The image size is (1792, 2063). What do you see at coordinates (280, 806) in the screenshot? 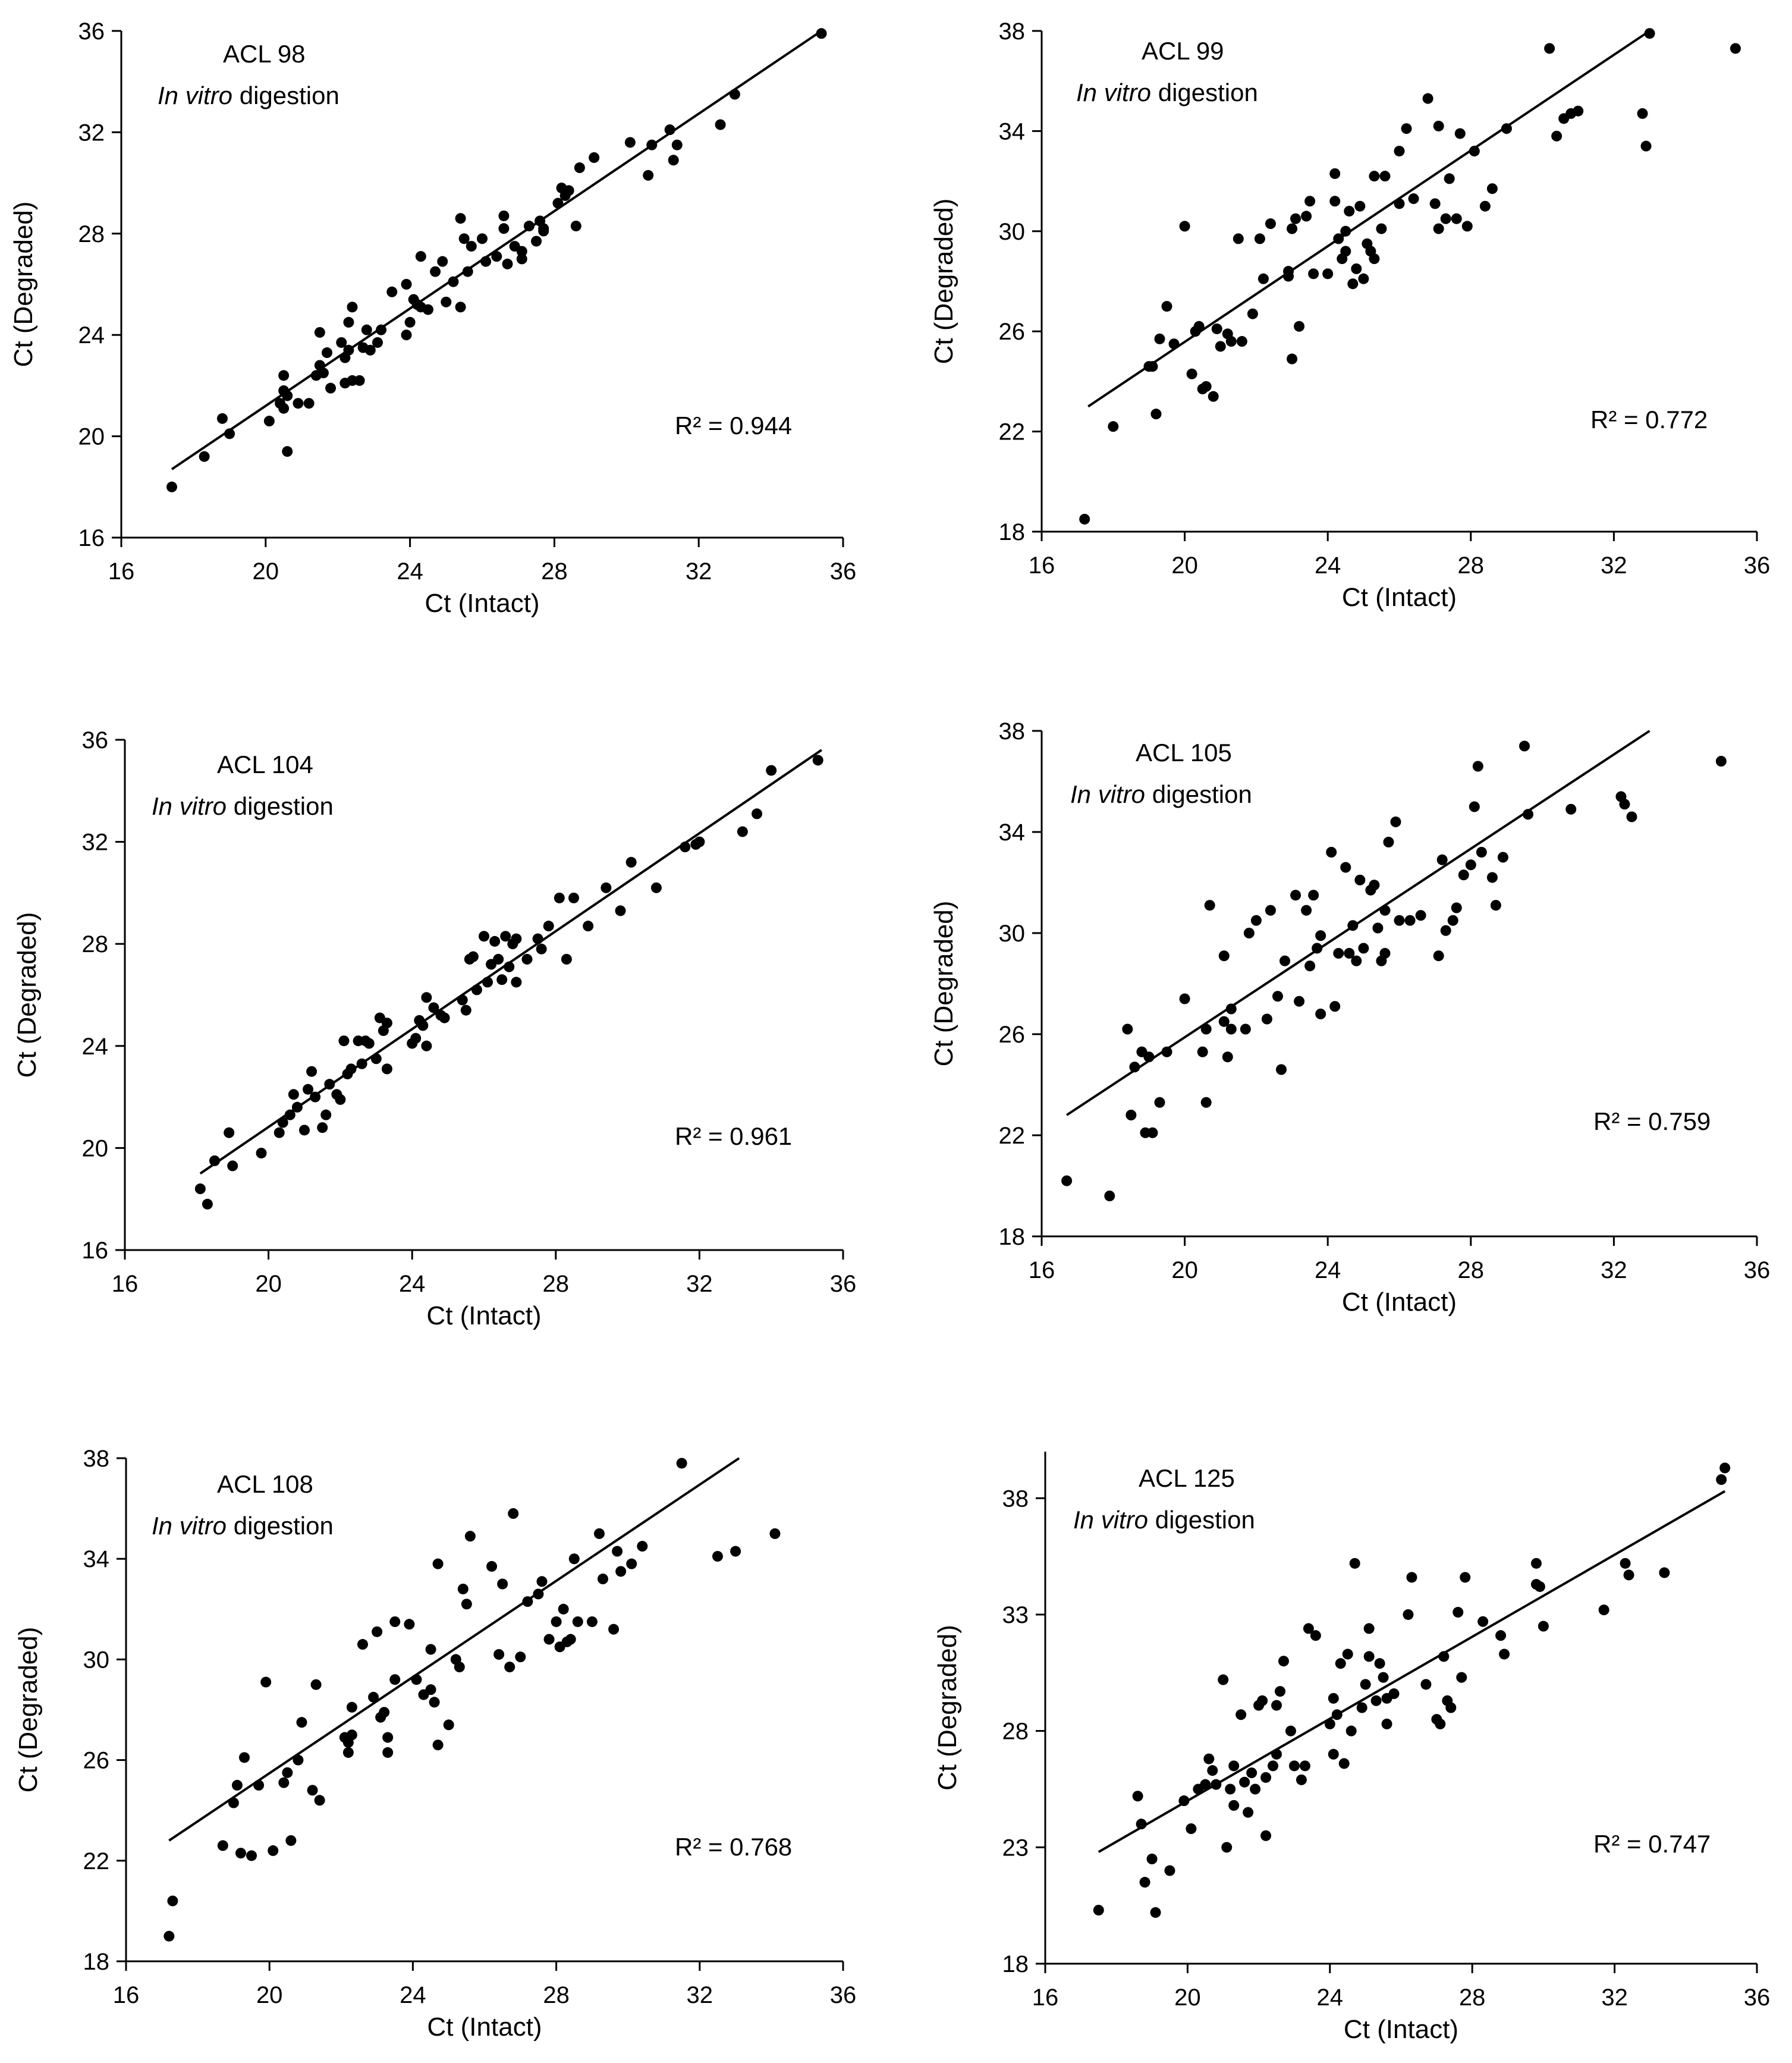
I see `subtitle-rest: digestion` at bounding box center [280, 806].